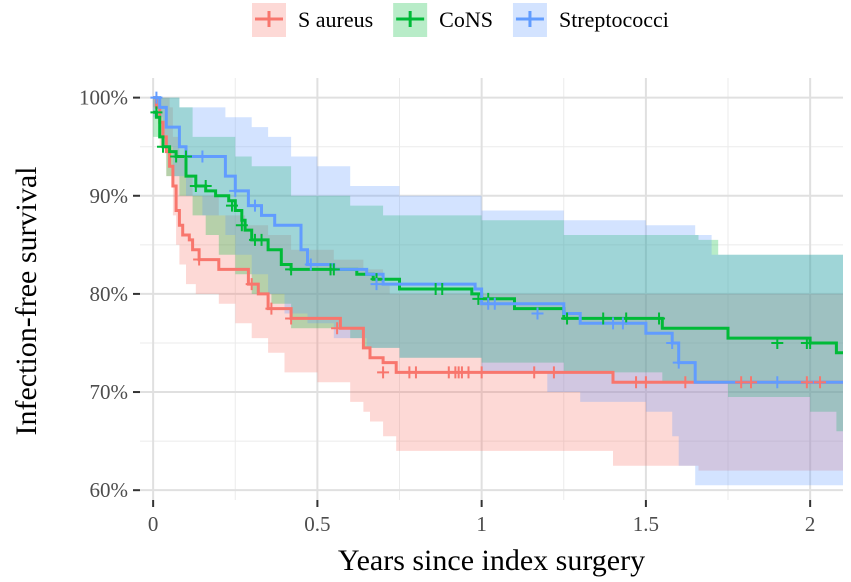 The image size is (851, 582). I want to click on legend-label-s-aureus: S aureus, so click(335, 19).